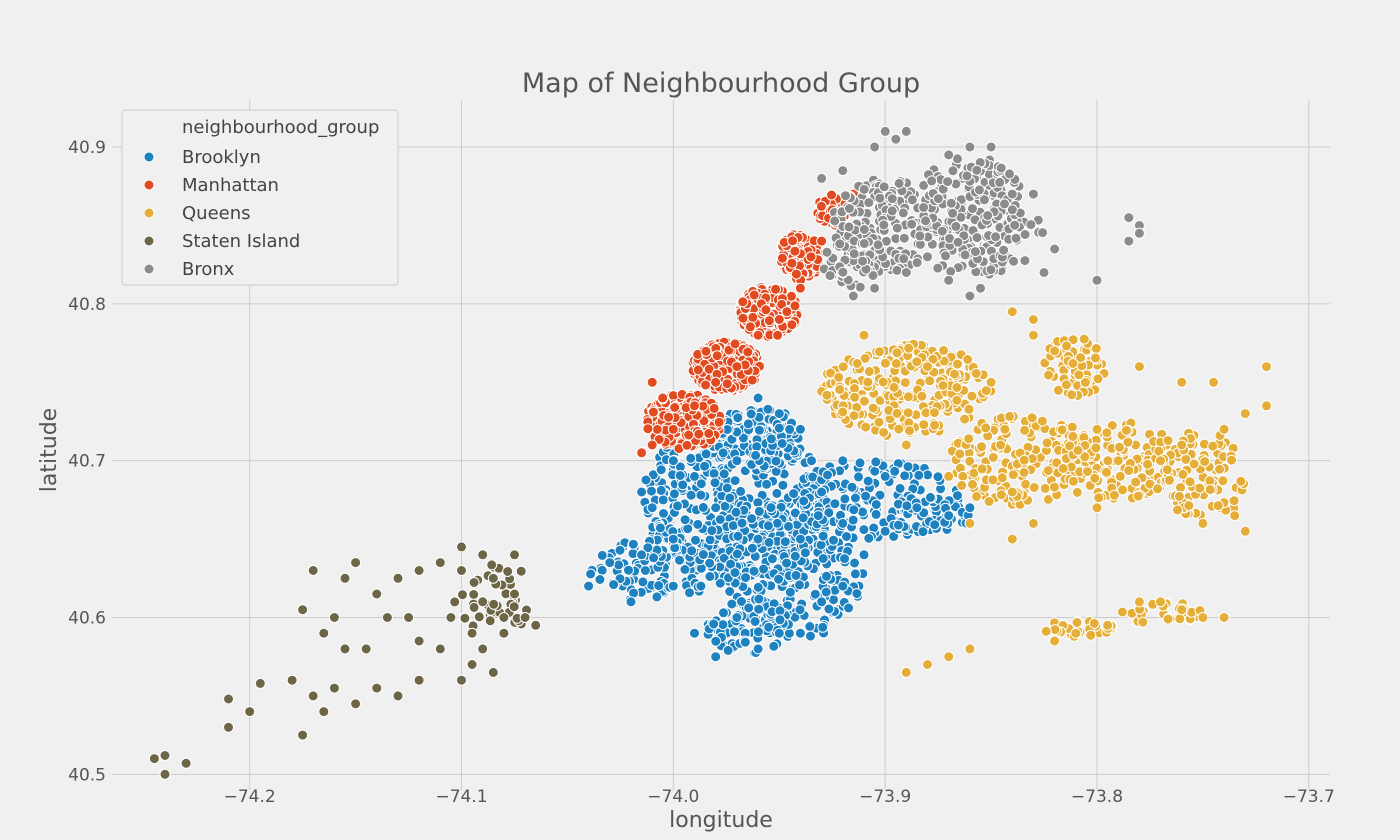 The image size is (1400, 840). What do you see at coordinates (721, 83) in the screenshot?
I see `chart-title: Map of Neighbourhood Group` at bounding box center [721, 83].